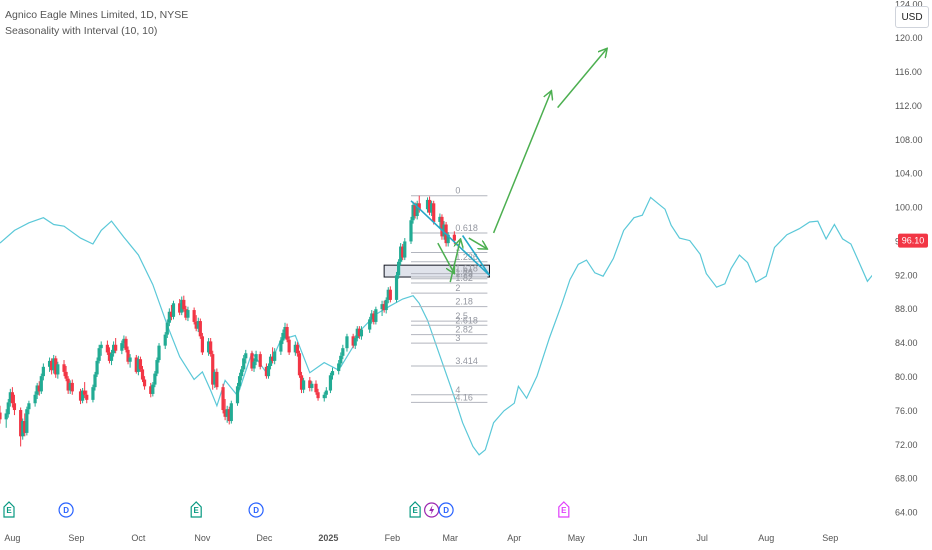 Image resolution: width=932 pixels, height=550 pixels. I want to click on y-tick-label: 68.00, so click(906, 479).